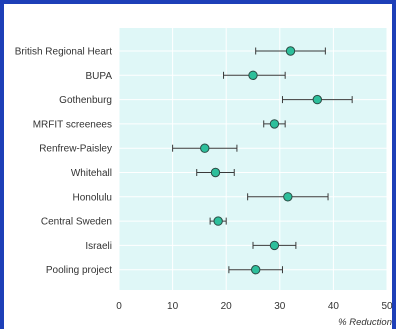 The width and height of the screenshot is (396, 329). What do you see at coordinates (387, 306) in the screenshot?
I see `x-tick-label: 50` at bounding box center [387, 306].